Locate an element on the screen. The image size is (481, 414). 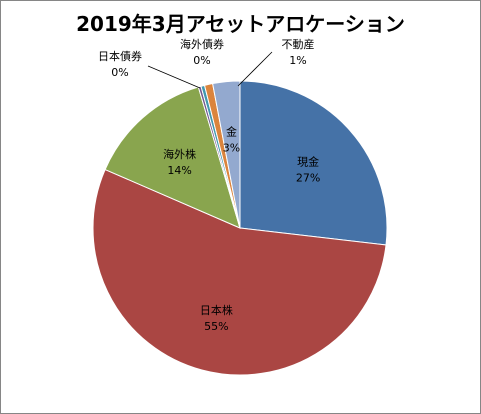
slice-3-label: 日本債券 is located at coordinates (120, 56).